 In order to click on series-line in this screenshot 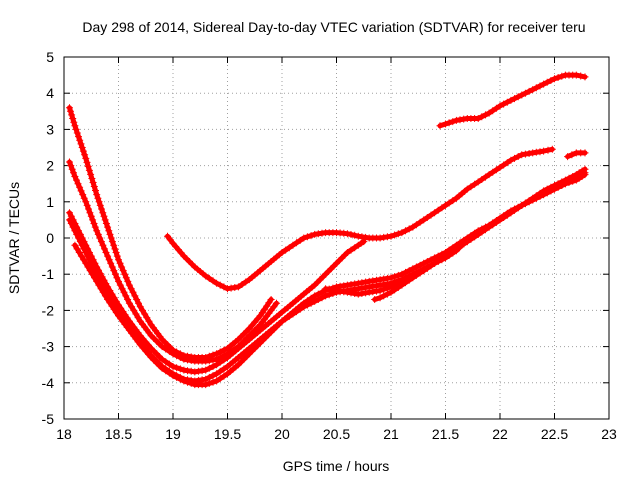, I will do `click(480, 237)`.